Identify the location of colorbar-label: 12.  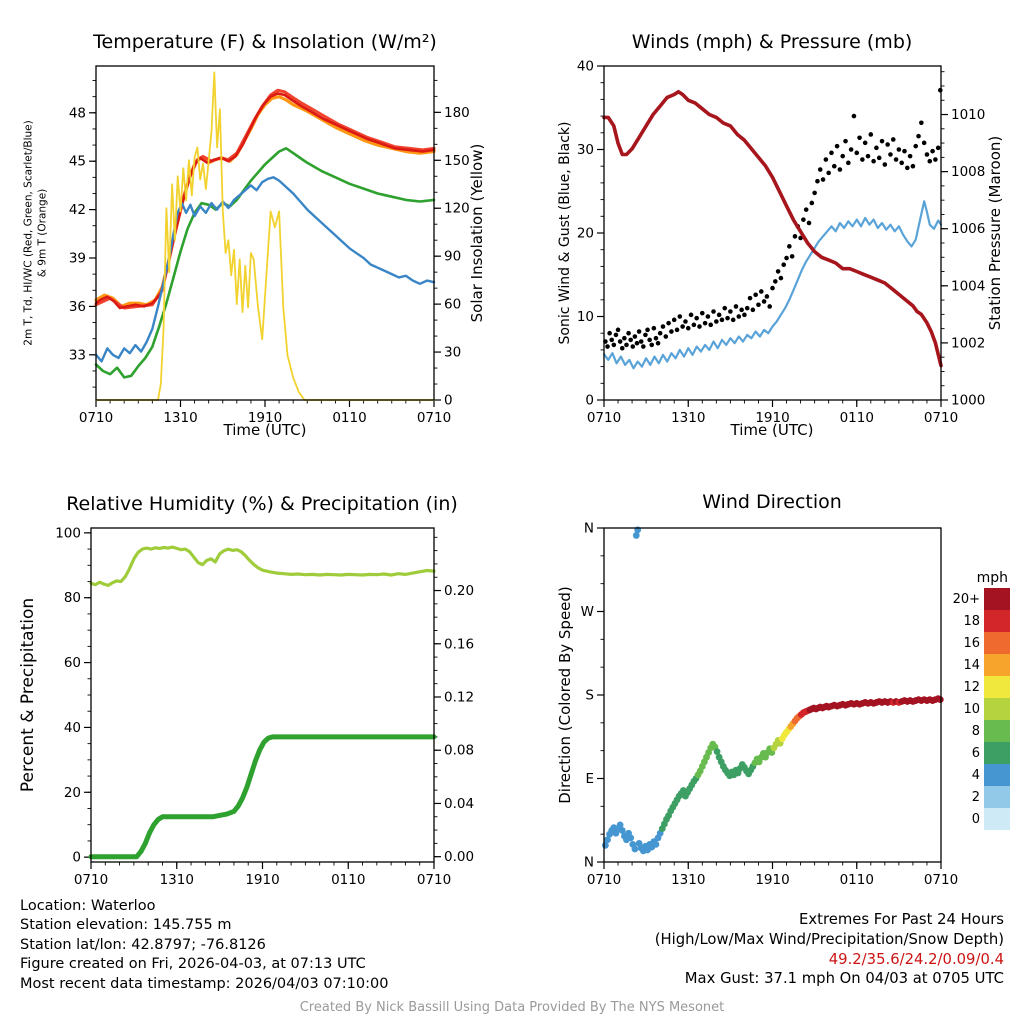
(971, 687).